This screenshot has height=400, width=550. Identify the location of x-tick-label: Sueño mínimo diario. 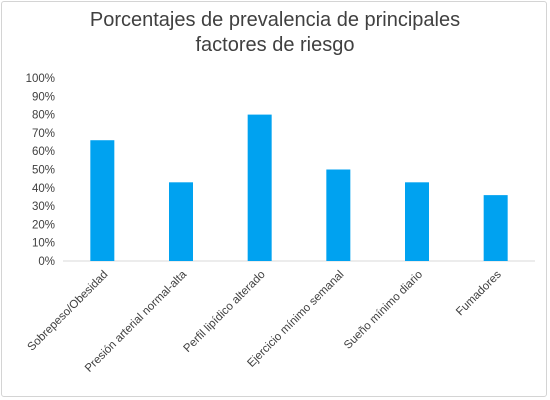
(383, 310).